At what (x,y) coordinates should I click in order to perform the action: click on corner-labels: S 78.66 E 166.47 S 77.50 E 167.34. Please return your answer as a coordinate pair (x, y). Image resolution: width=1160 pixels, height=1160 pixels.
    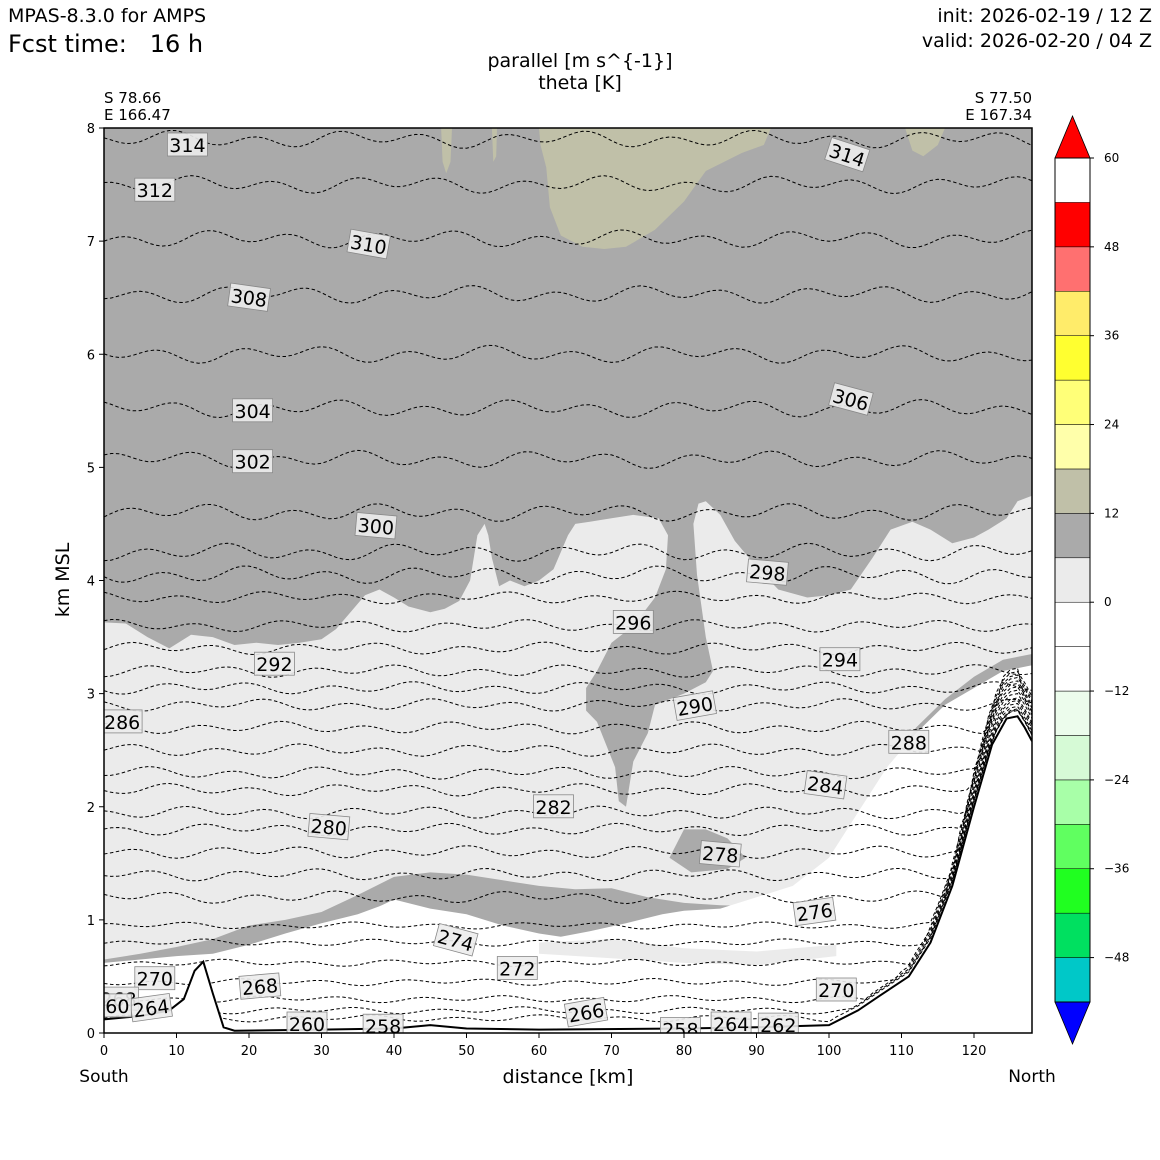
    Looking at the image, I should click on (568, 106).